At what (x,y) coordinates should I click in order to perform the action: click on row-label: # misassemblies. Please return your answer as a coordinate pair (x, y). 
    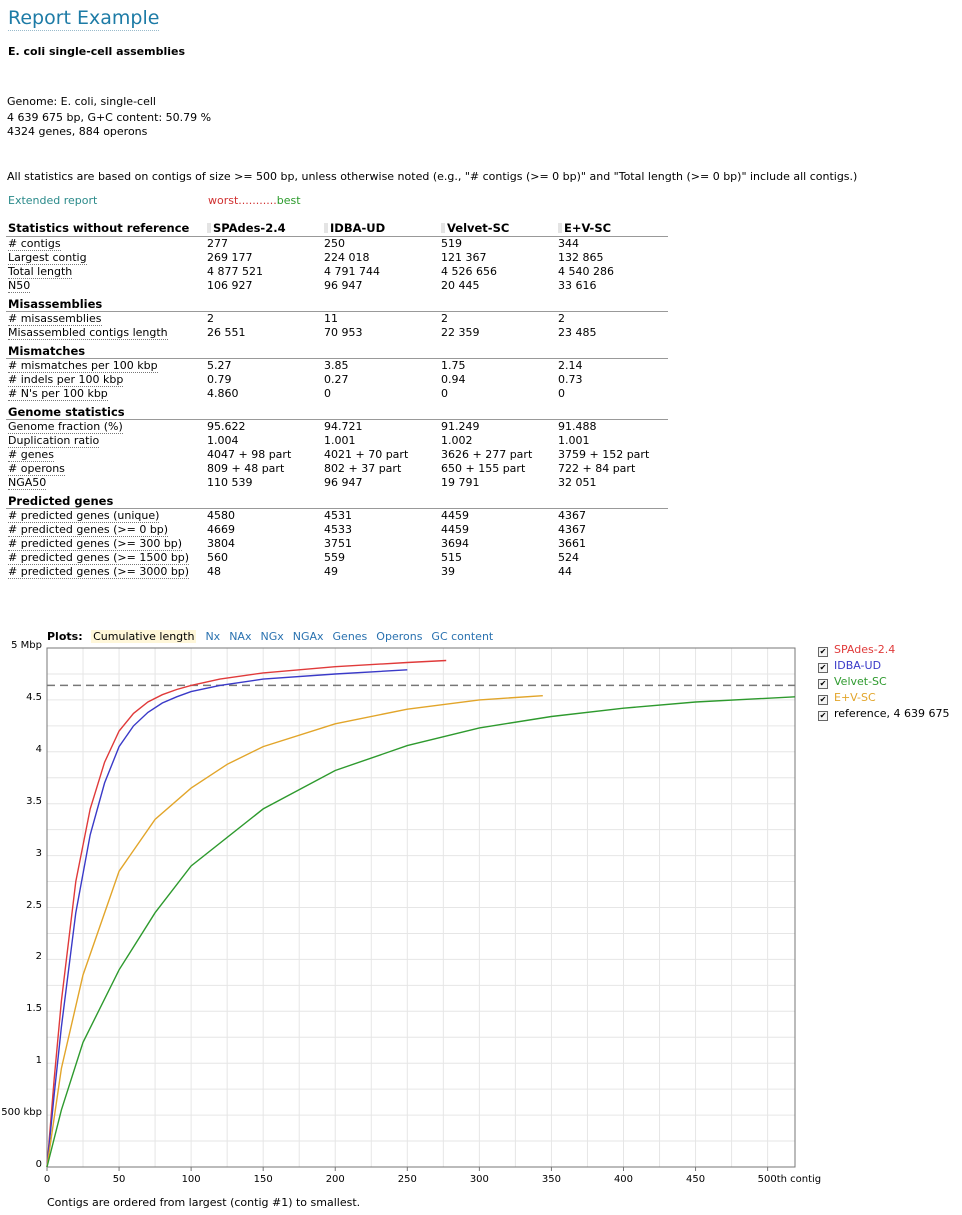
    Looking at the image, I should click on (55, 319).